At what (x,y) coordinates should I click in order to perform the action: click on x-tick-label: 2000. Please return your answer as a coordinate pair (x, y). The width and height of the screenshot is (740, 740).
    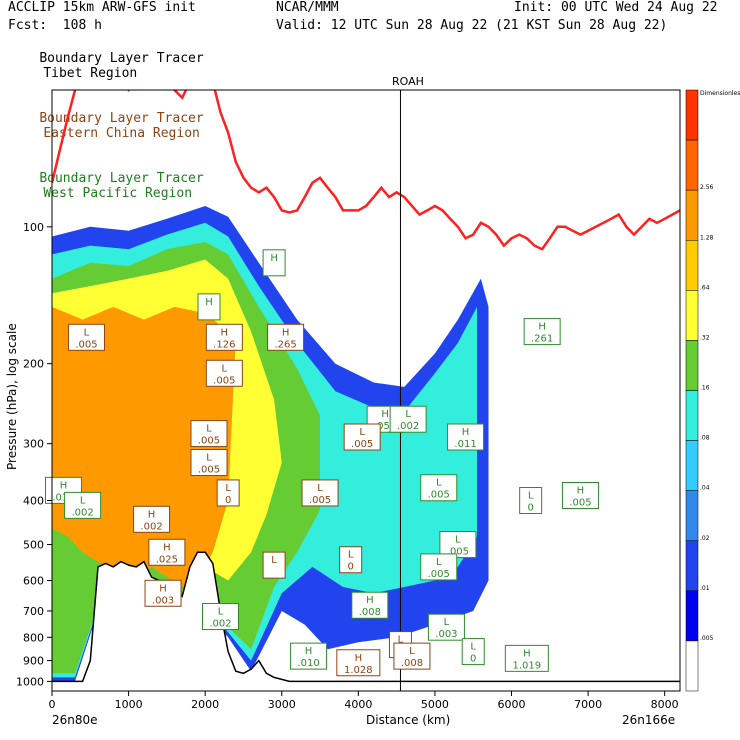
    Looking at the image, I should click on (205, 704).